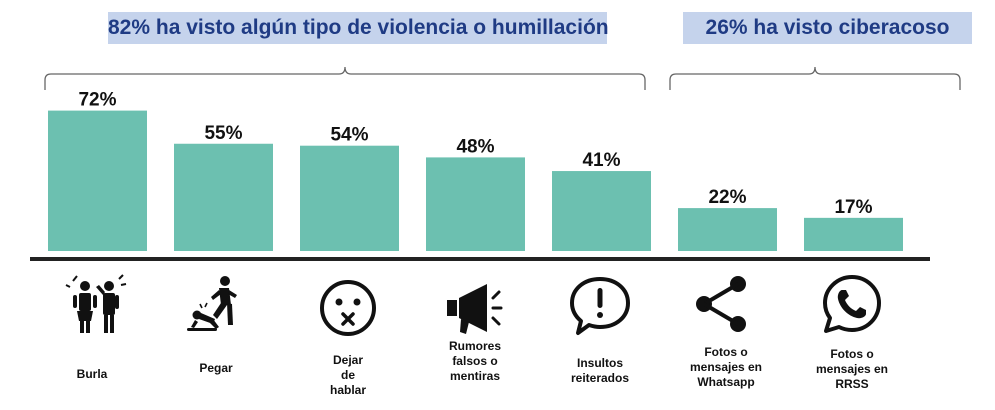  I want to click on category-label-6: Fotos o mensajes en Whatsapp, so click(726, 367).